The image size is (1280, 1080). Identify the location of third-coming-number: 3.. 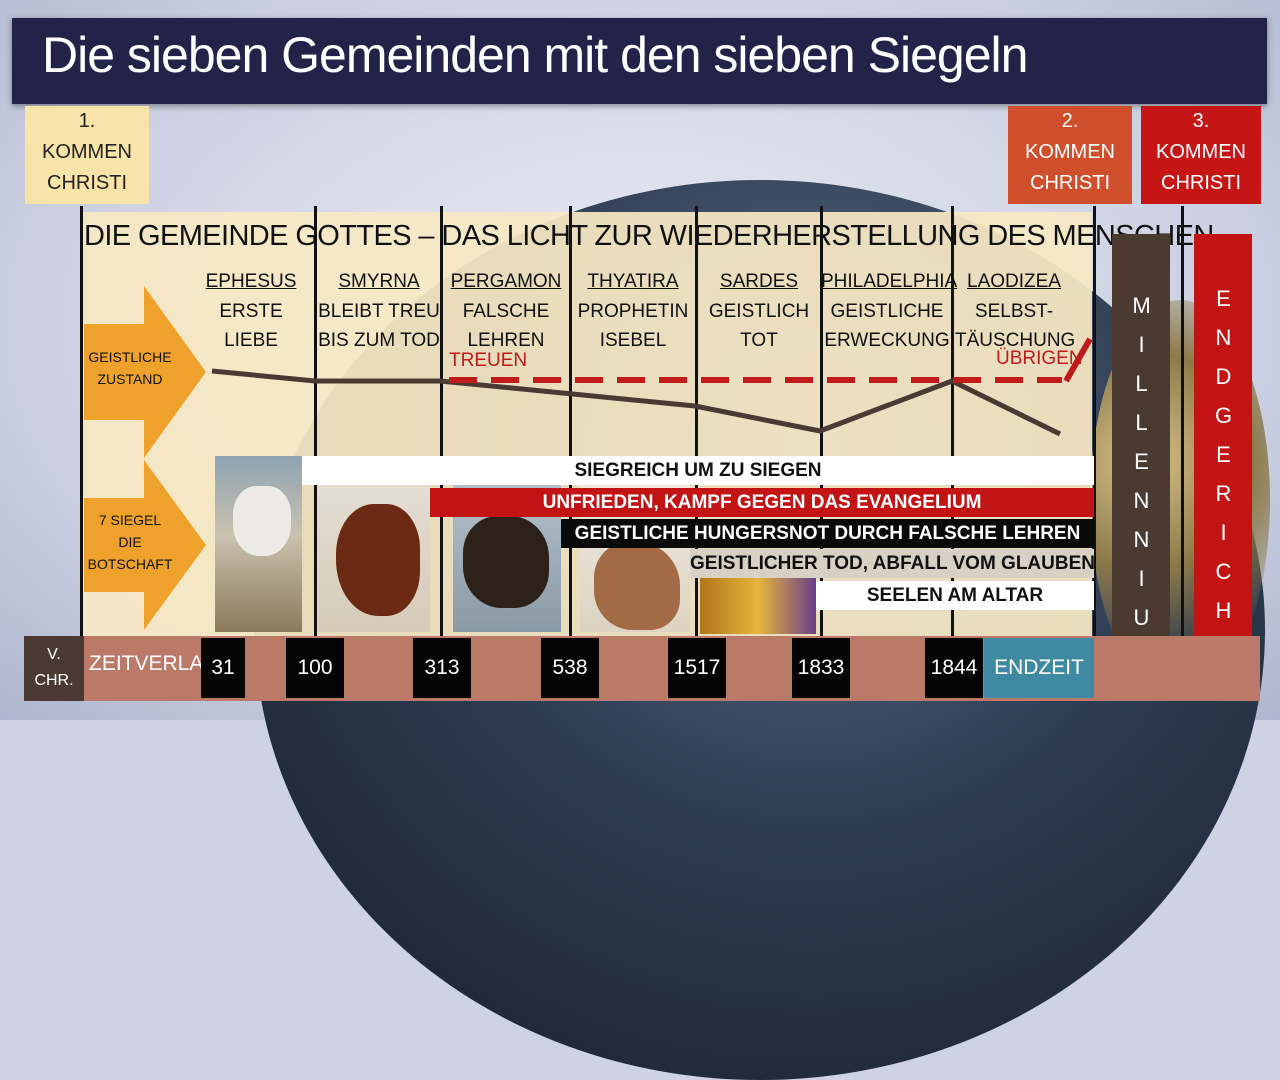
(1201, 121).